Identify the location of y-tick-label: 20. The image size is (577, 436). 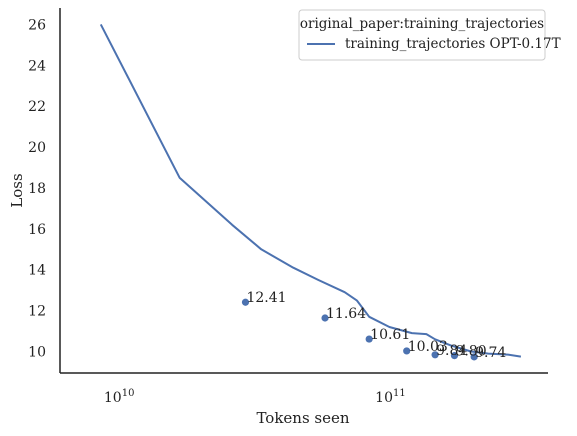
(37, 148).